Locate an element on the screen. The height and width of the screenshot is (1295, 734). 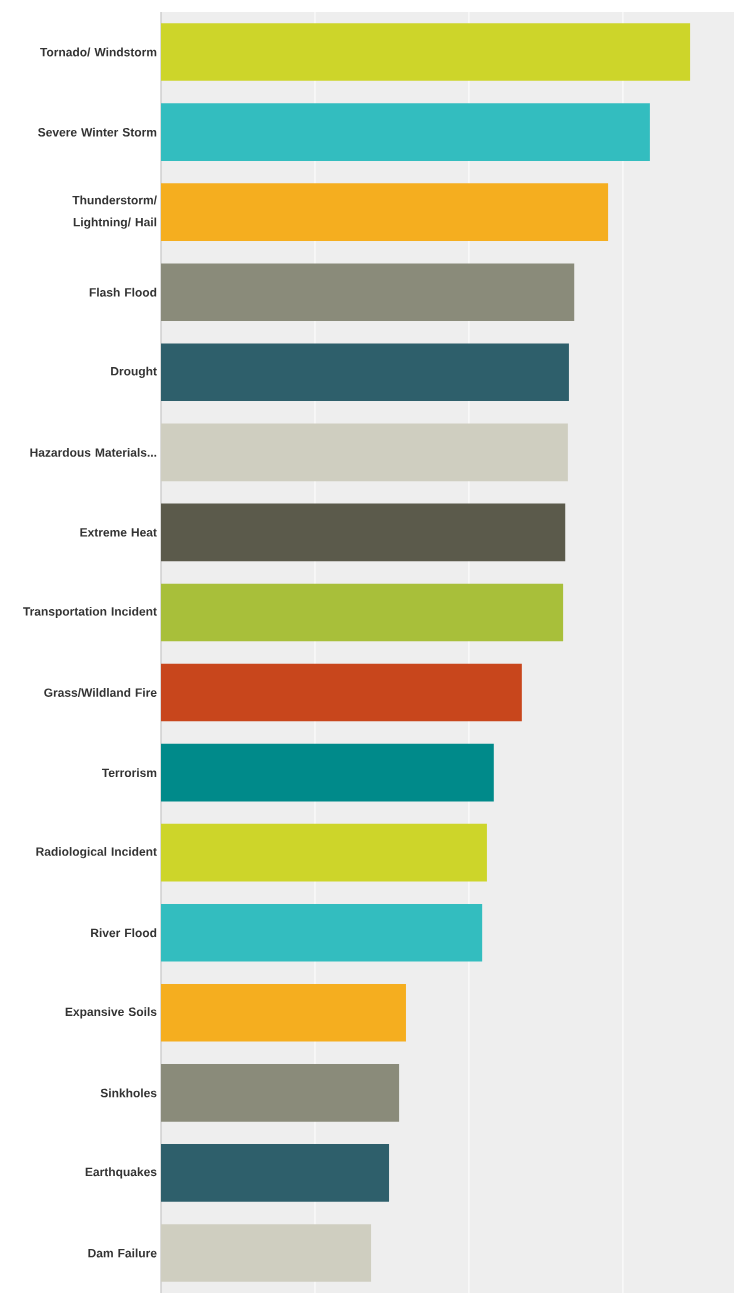
y-tick-label: Severe Winter Storm is located at coordinates (97, 132).